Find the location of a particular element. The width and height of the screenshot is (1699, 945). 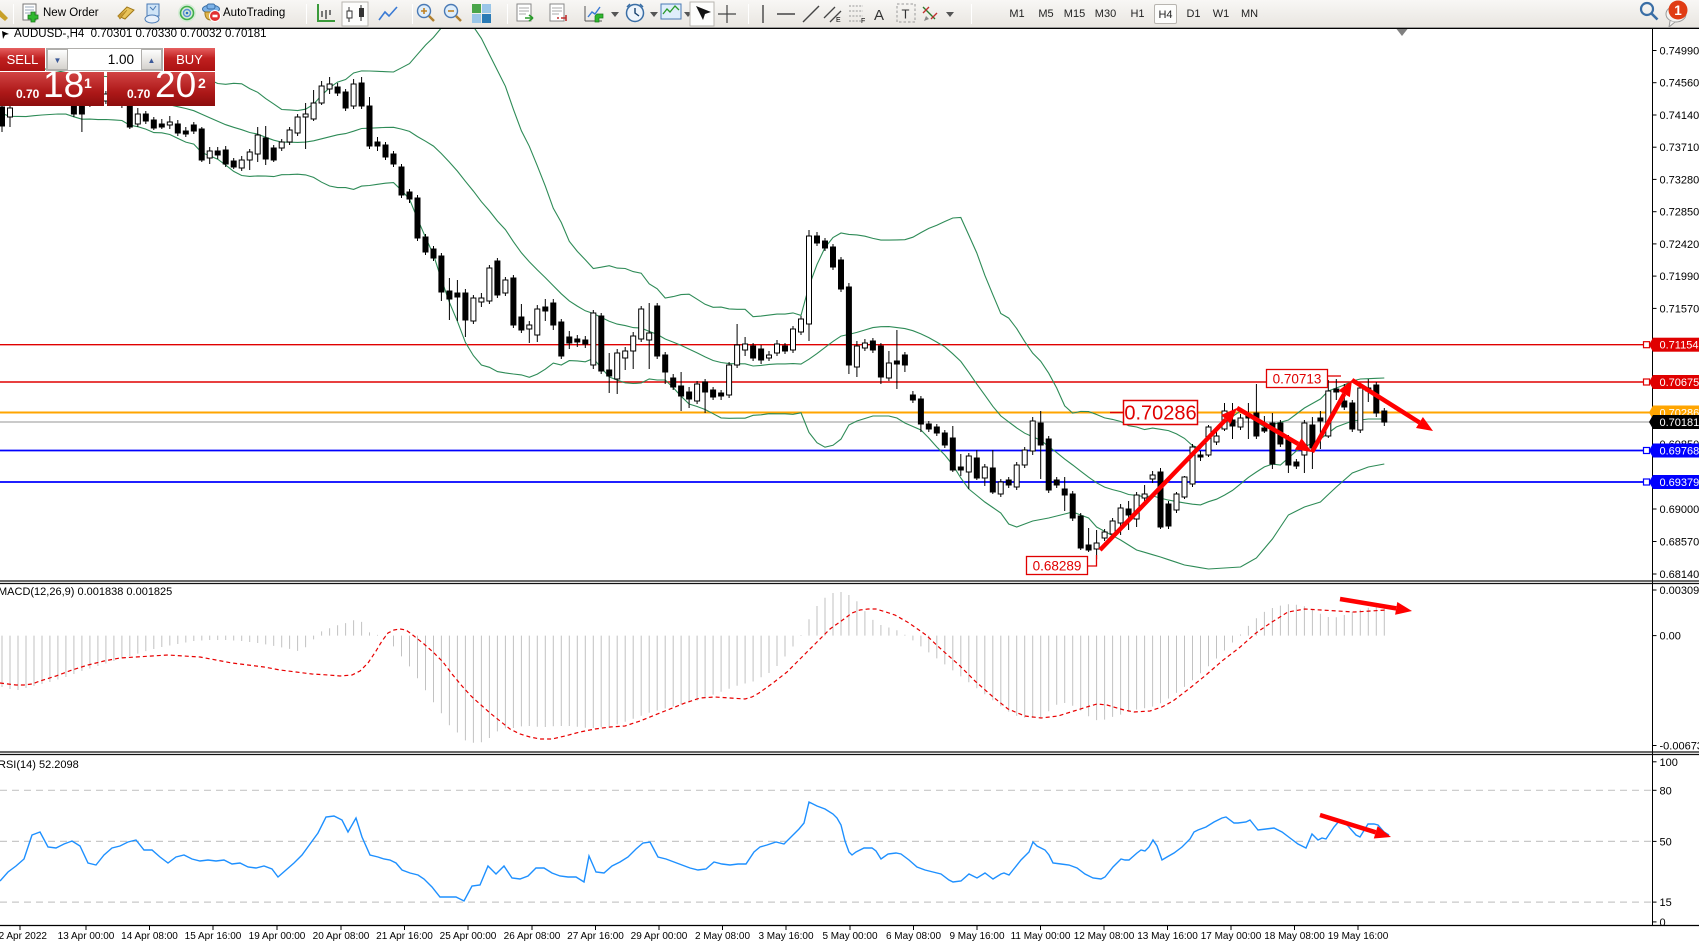

svg-text: 19 May 16:00 is located at coordinates (1358, 936).